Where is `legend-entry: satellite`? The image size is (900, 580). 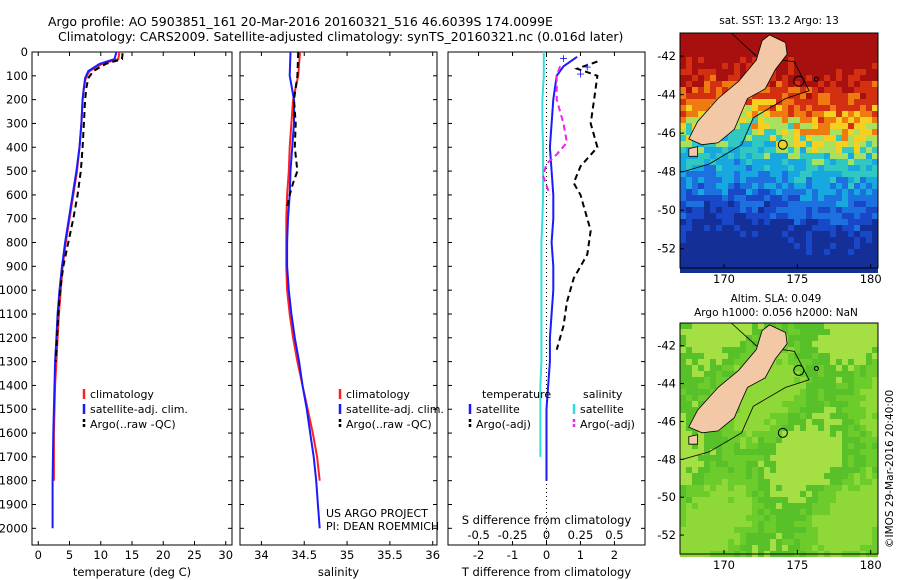 legend-entry: satellite is located at coordinates (498, 409).